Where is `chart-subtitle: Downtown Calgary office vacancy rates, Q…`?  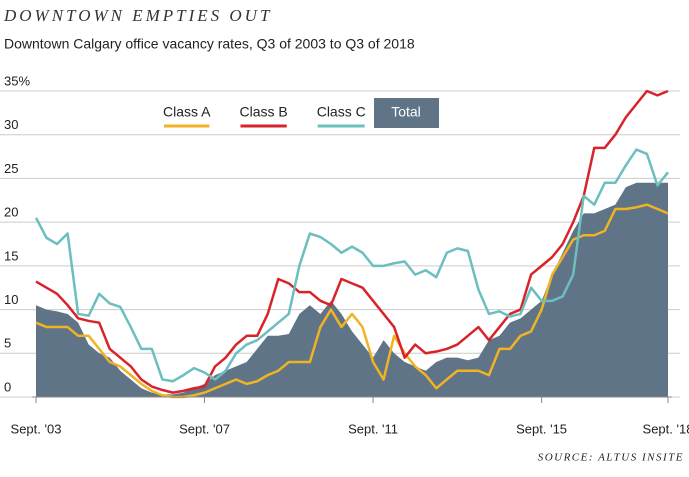
chart-subtitle: Downtown Calgary office vacancy rates, Q… is located at coordinates (209, 44).